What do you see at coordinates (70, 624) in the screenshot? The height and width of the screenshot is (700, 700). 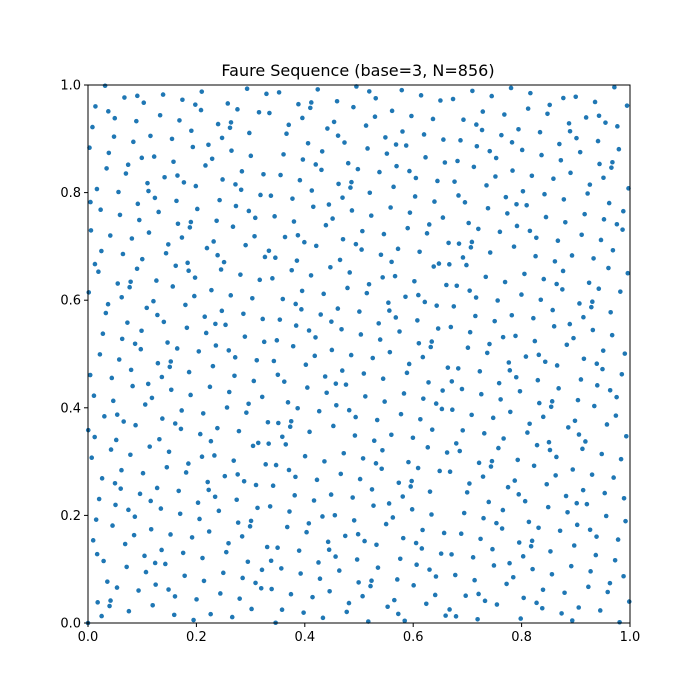 I see `y-tick-label: 0.0` at bounding box center [70, 624].